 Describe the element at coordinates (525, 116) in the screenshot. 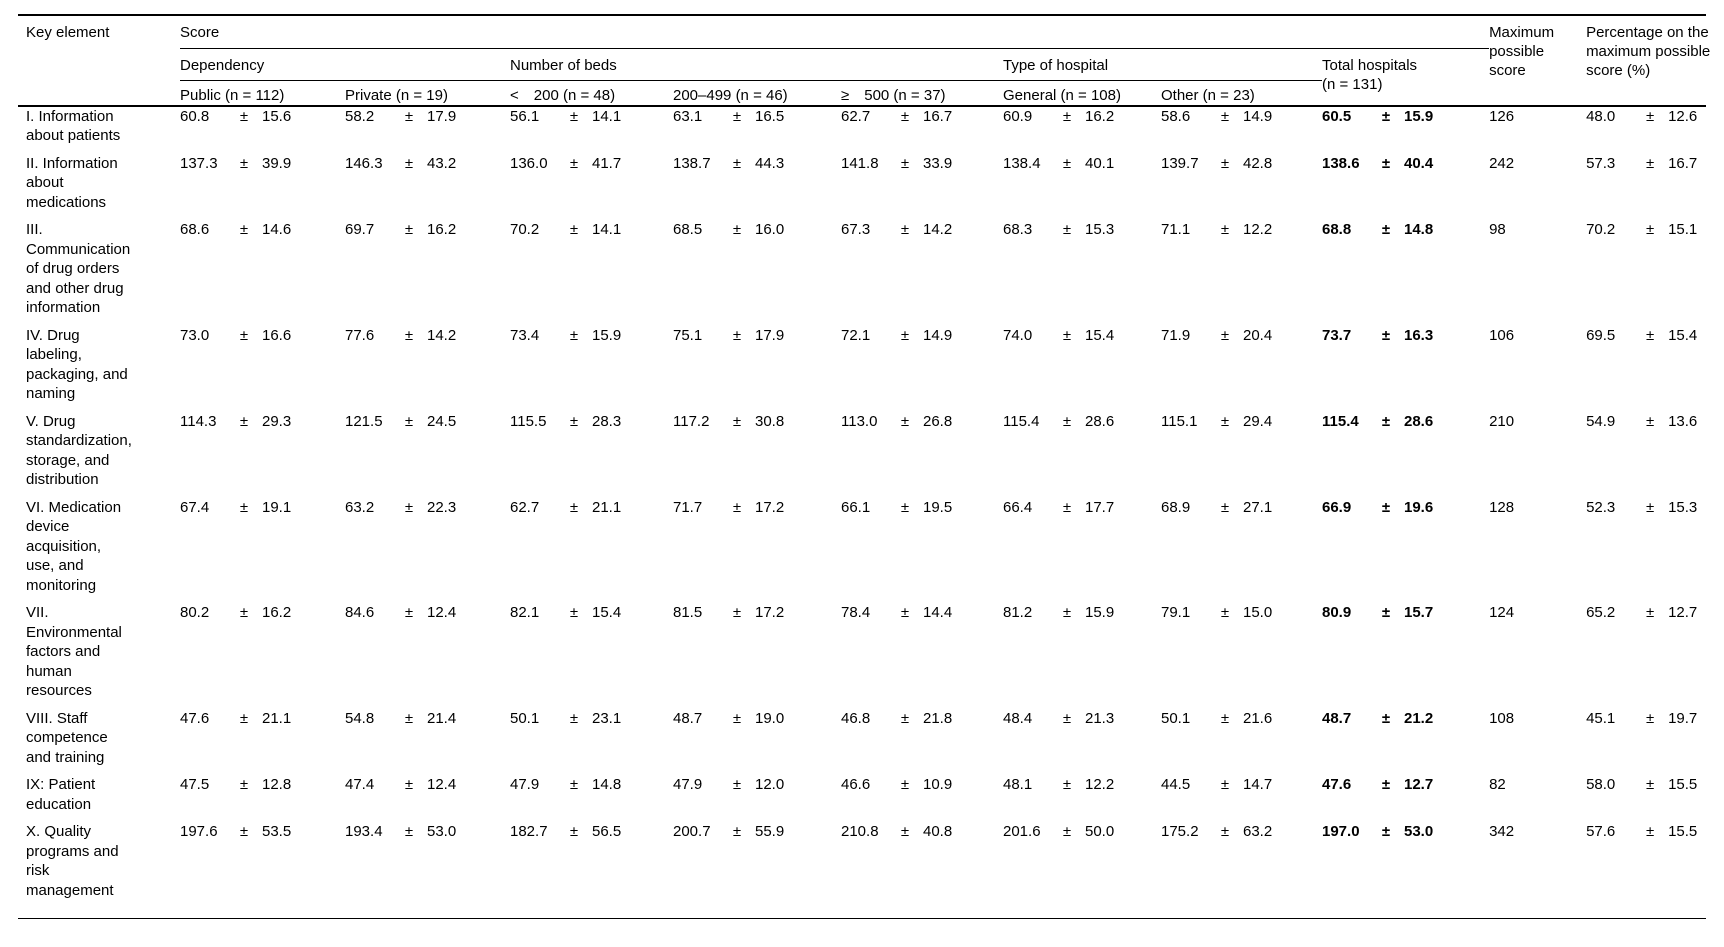

I see `mean-value: 56.1` at that location.